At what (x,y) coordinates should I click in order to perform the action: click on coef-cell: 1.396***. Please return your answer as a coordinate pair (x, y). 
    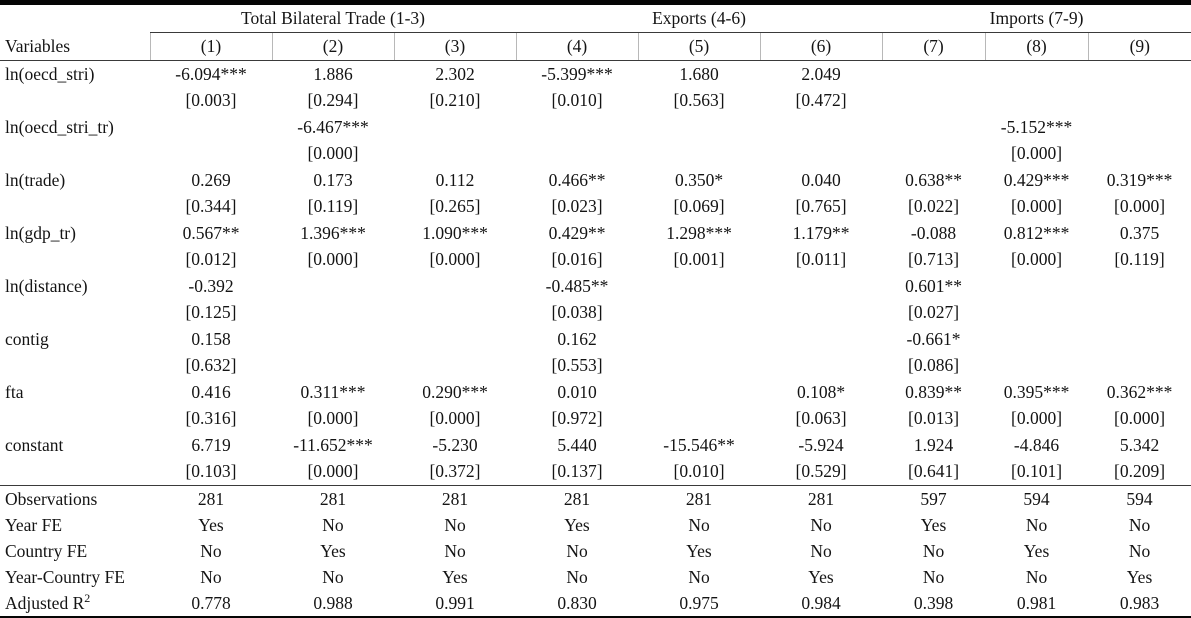
    Looking at the image, I should click on (333, 232).